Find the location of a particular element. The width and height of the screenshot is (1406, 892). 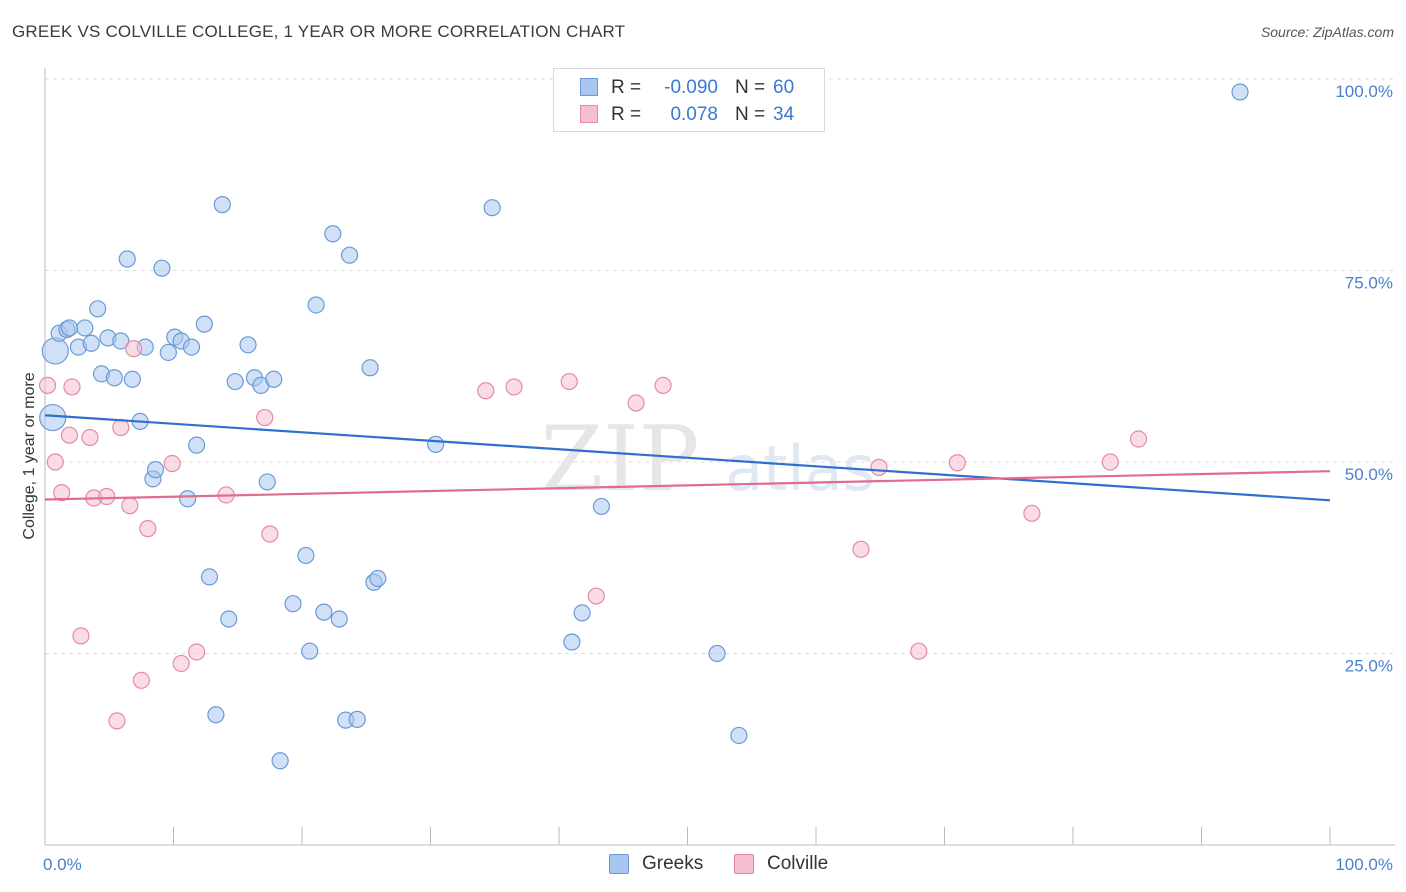

n-value: 60 is located at coordinates (784, 87).